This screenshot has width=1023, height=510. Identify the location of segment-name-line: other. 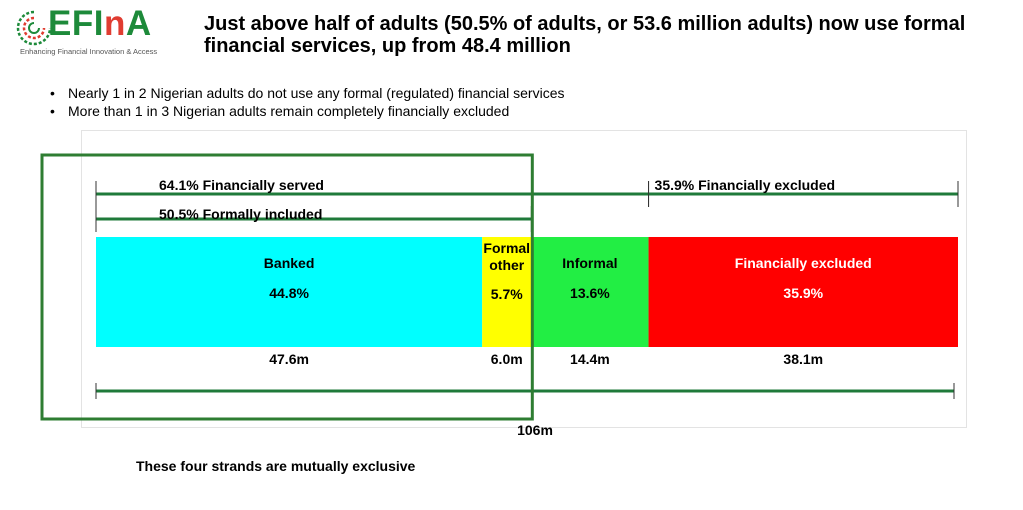
(507, 265).